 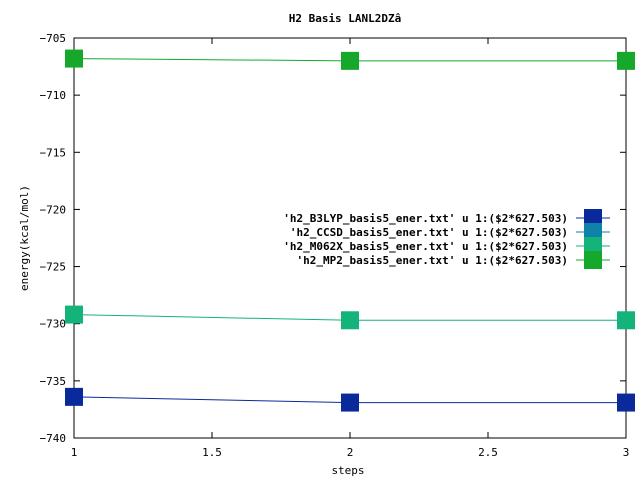 What do you see at coordinates (53, 152) in the screenshot?
I see `y-tick-label: −715` at bounding box center [53, 152].